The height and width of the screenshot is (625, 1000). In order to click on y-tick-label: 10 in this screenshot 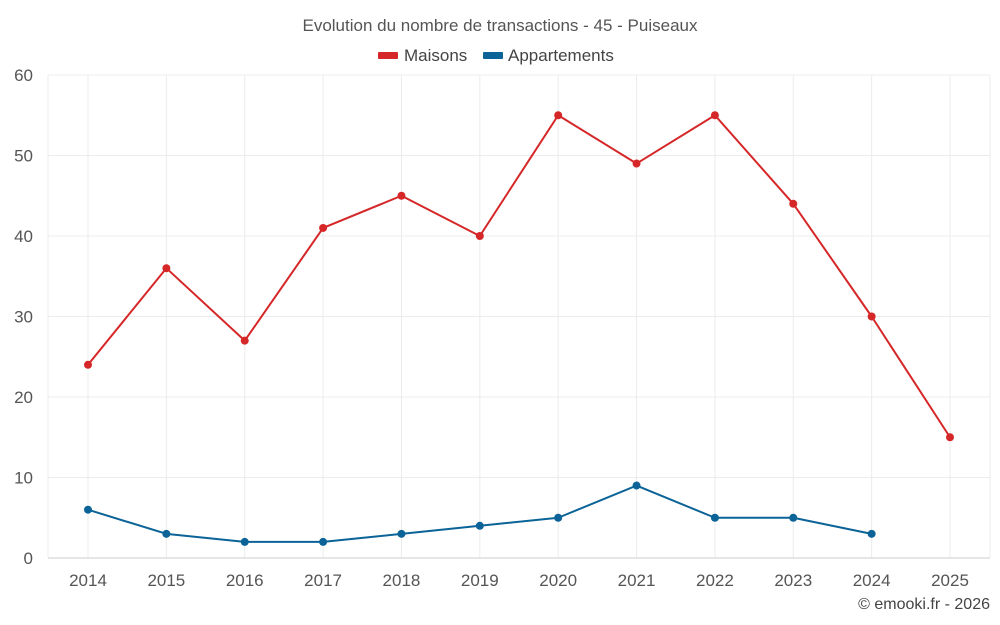, I will do `click(23, 478)`.